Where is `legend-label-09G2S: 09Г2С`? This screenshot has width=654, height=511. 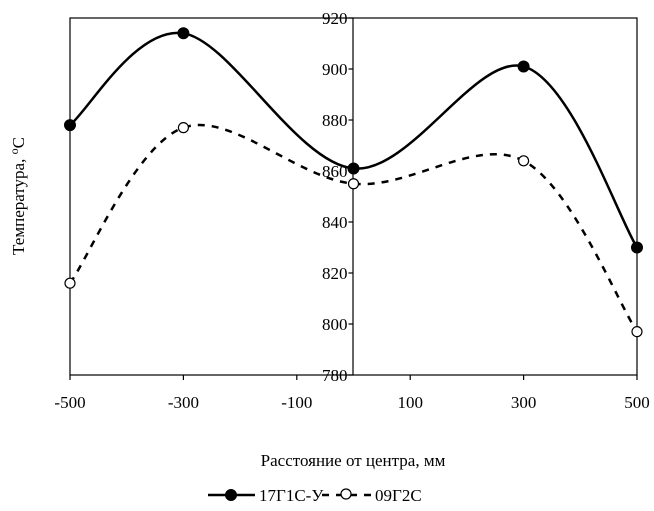
legend-label-09G2S: 09Г2С is located at coordinates (398, 495).